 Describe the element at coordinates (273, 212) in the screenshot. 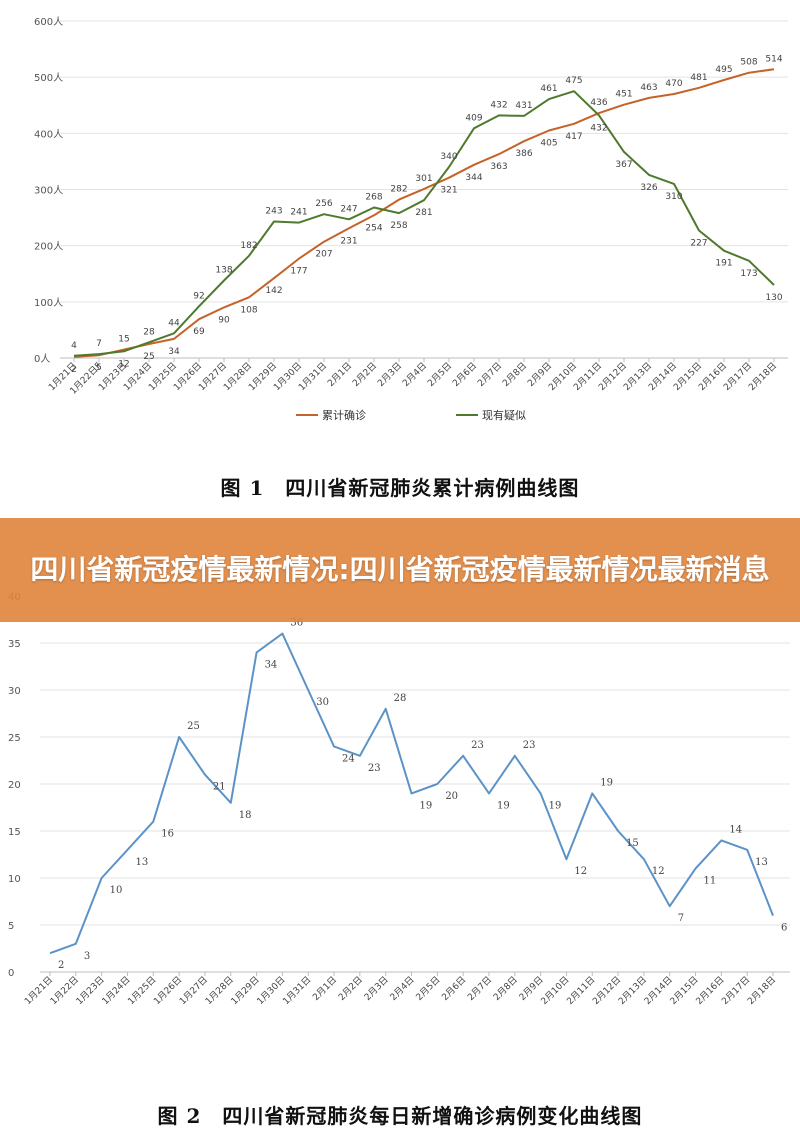

I see `data-label: 243` at that location.